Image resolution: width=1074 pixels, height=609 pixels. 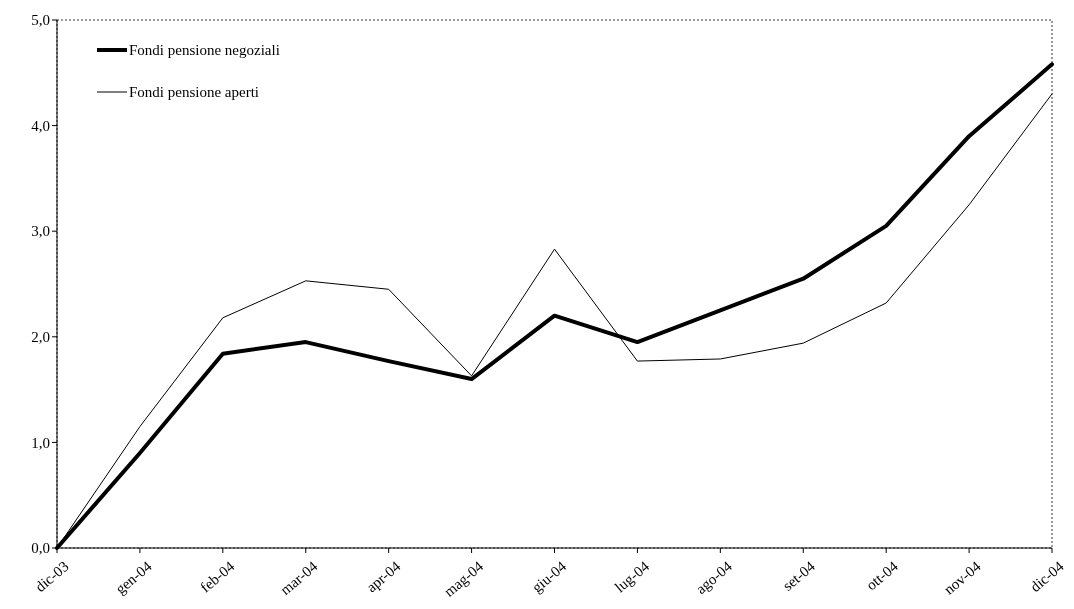 What do you see at coordinates (194, 92) in the screenshot?
I see `legend-label: Fondi pensione aperti` at bounding box center [194, 92].